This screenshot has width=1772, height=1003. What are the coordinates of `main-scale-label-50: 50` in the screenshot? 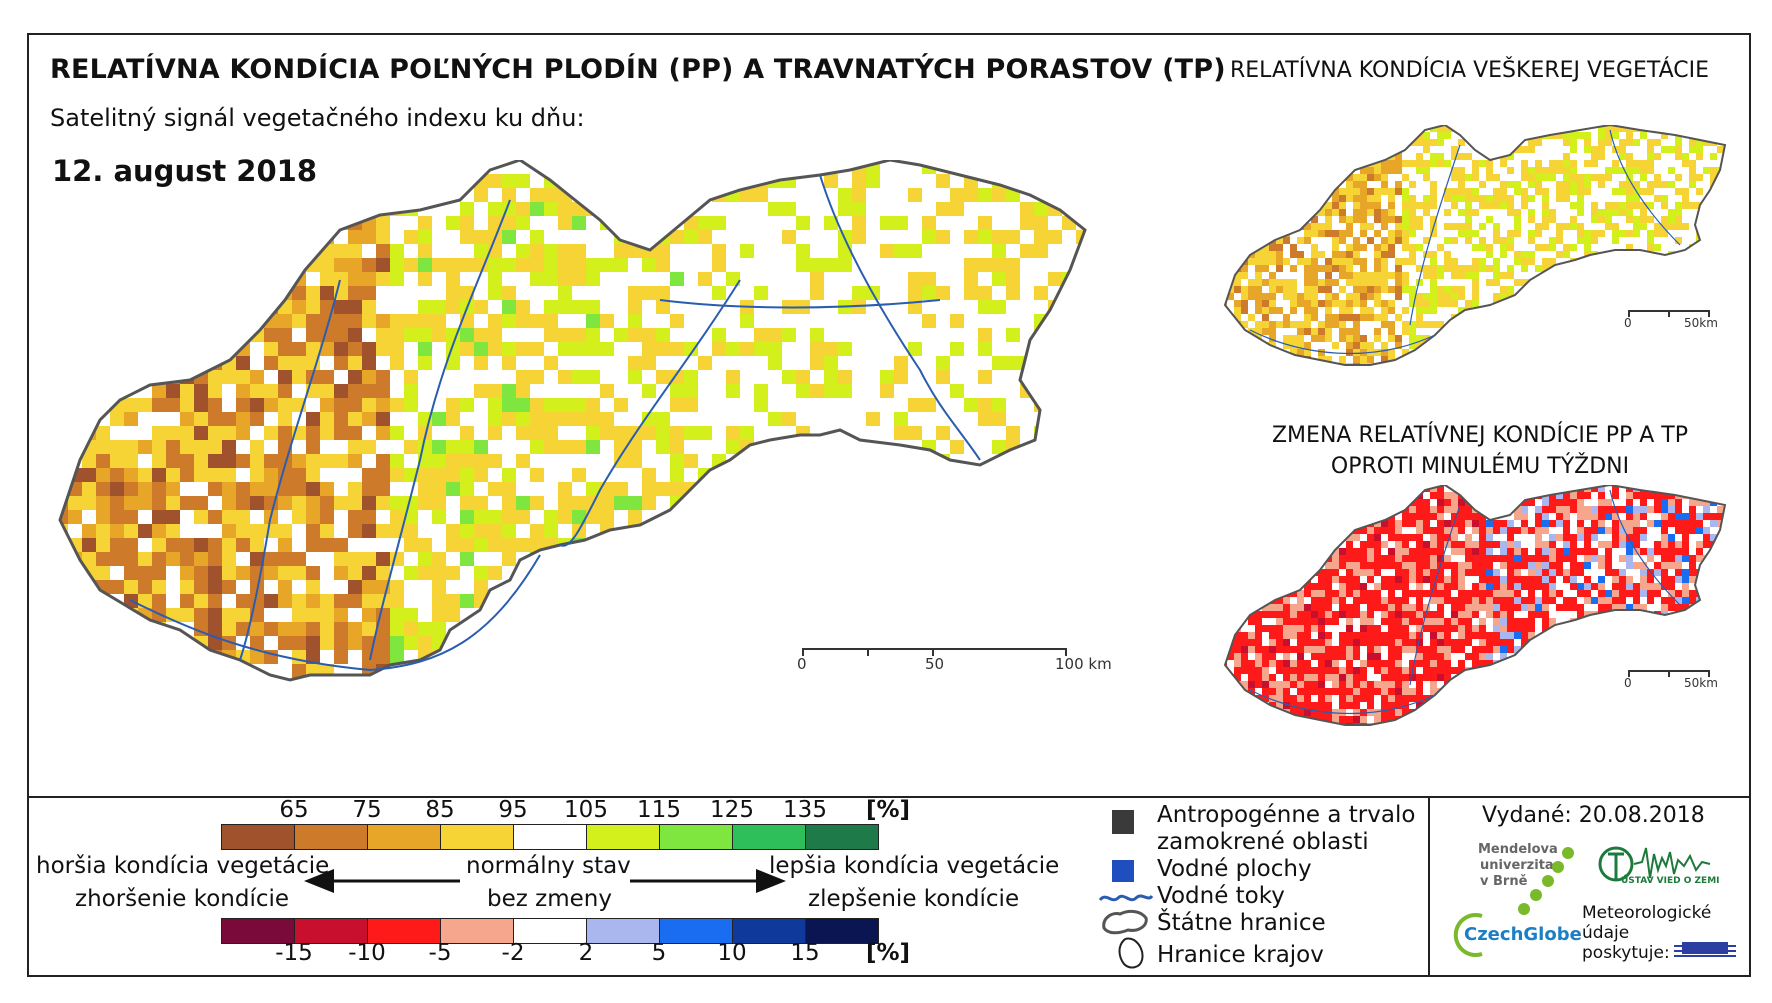 It's located at (935, 664).